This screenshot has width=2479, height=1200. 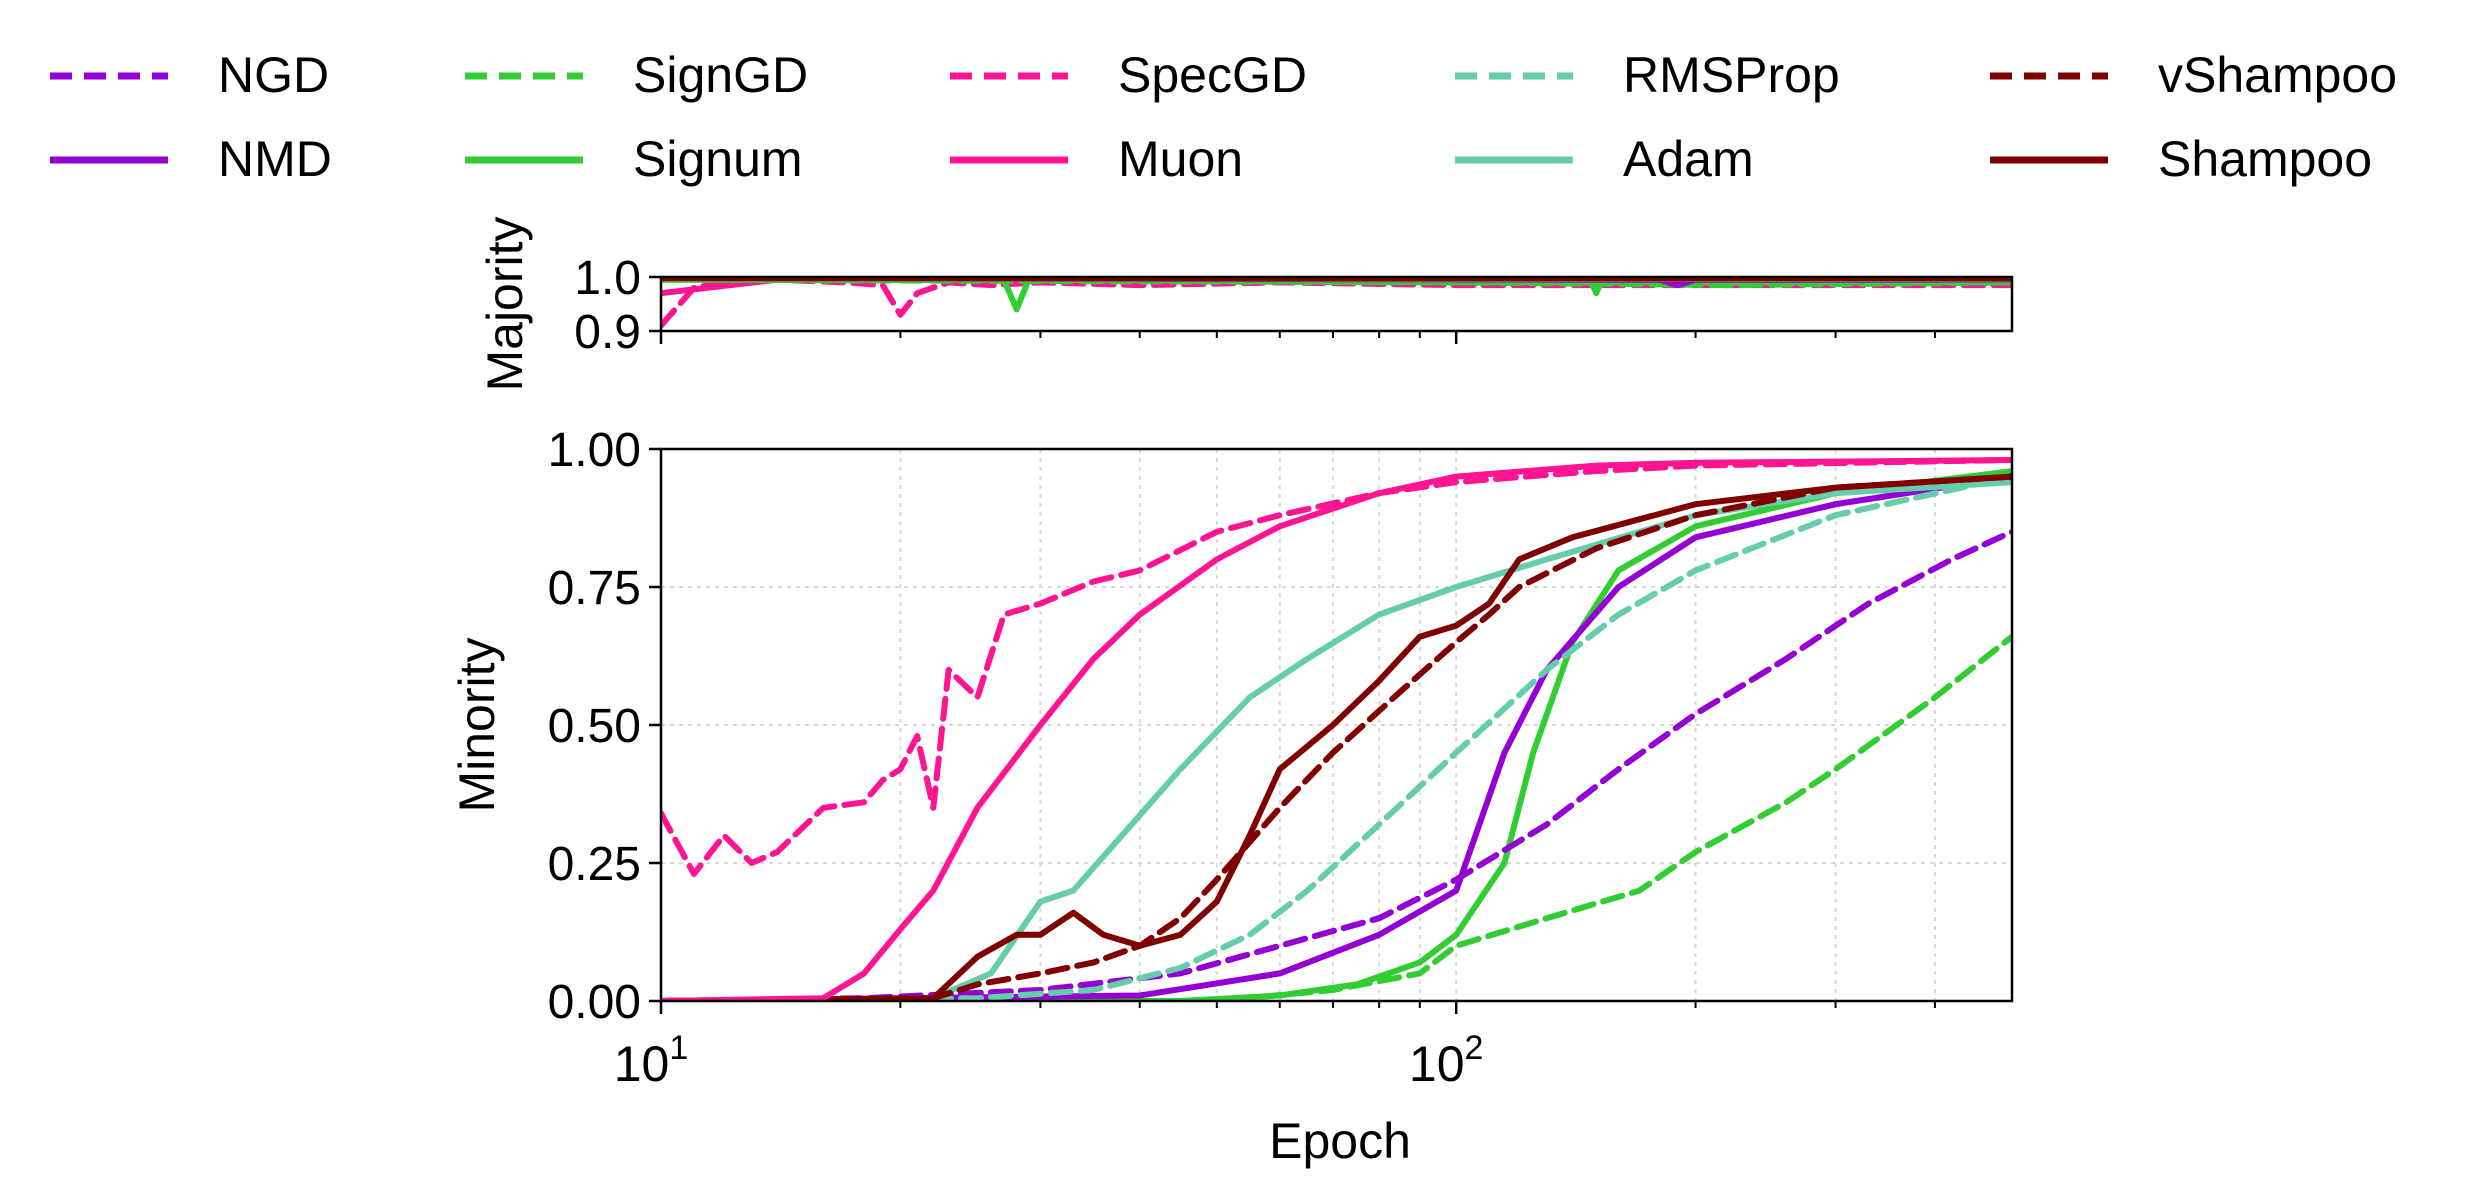 I want to click on x-axis-label: Epoch, so click(x=1340, y=1141).